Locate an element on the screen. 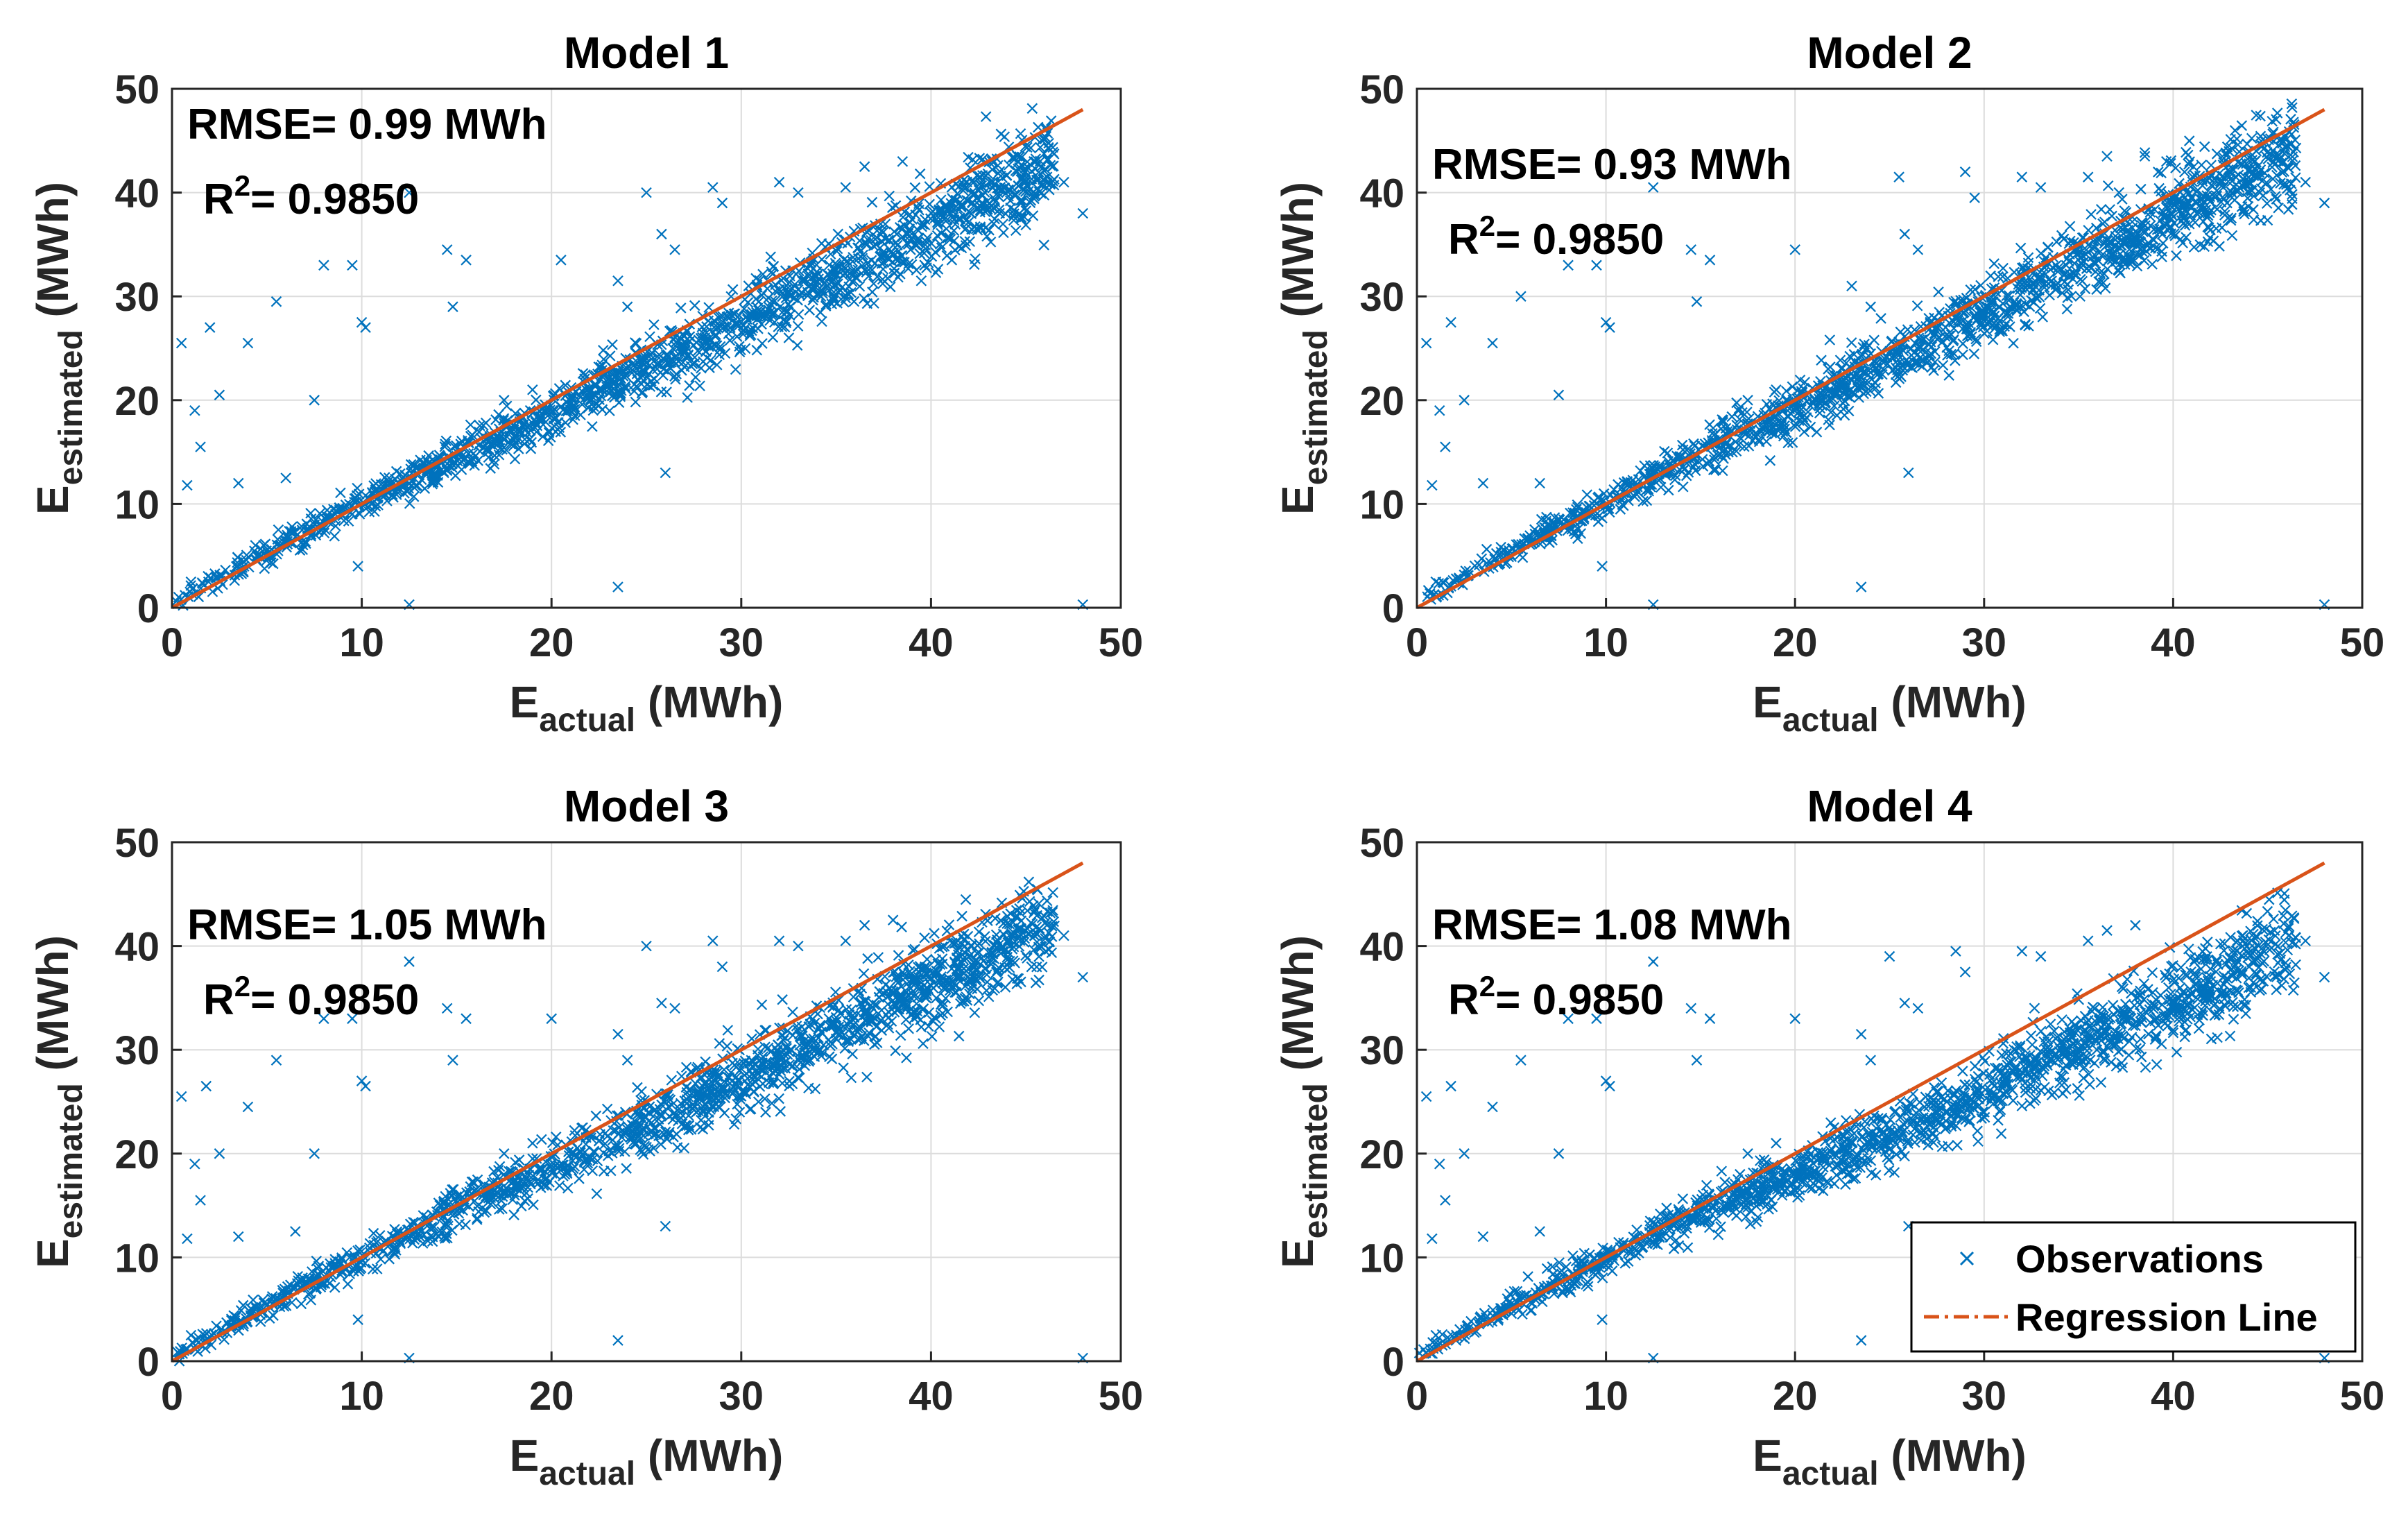  x-axis-label-sub: actual is located at coordinates (587, 720).